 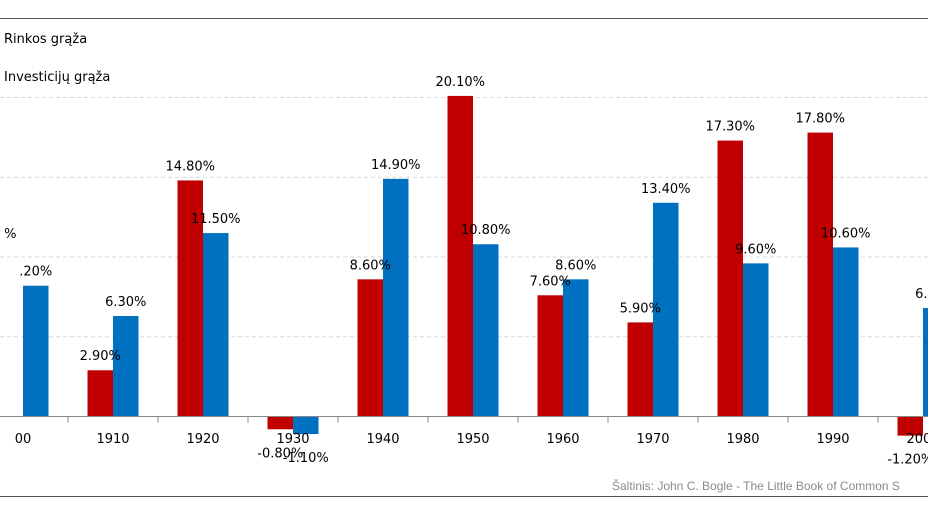 What do you see at coordinates (23, 439) in the screenshot?
I see `x-tick-label: 00` at bounding box center [23, 439].